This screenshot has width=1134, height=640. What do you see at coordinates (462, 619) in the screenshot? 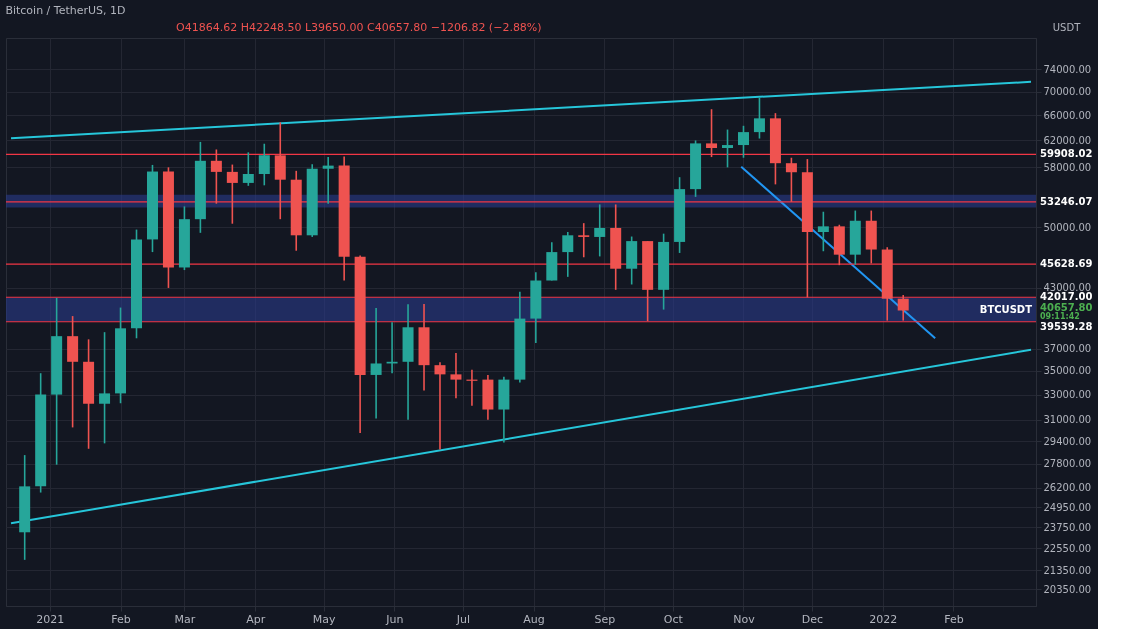
I see `x-tick-label: Jul` at bounding box center [462, 619].